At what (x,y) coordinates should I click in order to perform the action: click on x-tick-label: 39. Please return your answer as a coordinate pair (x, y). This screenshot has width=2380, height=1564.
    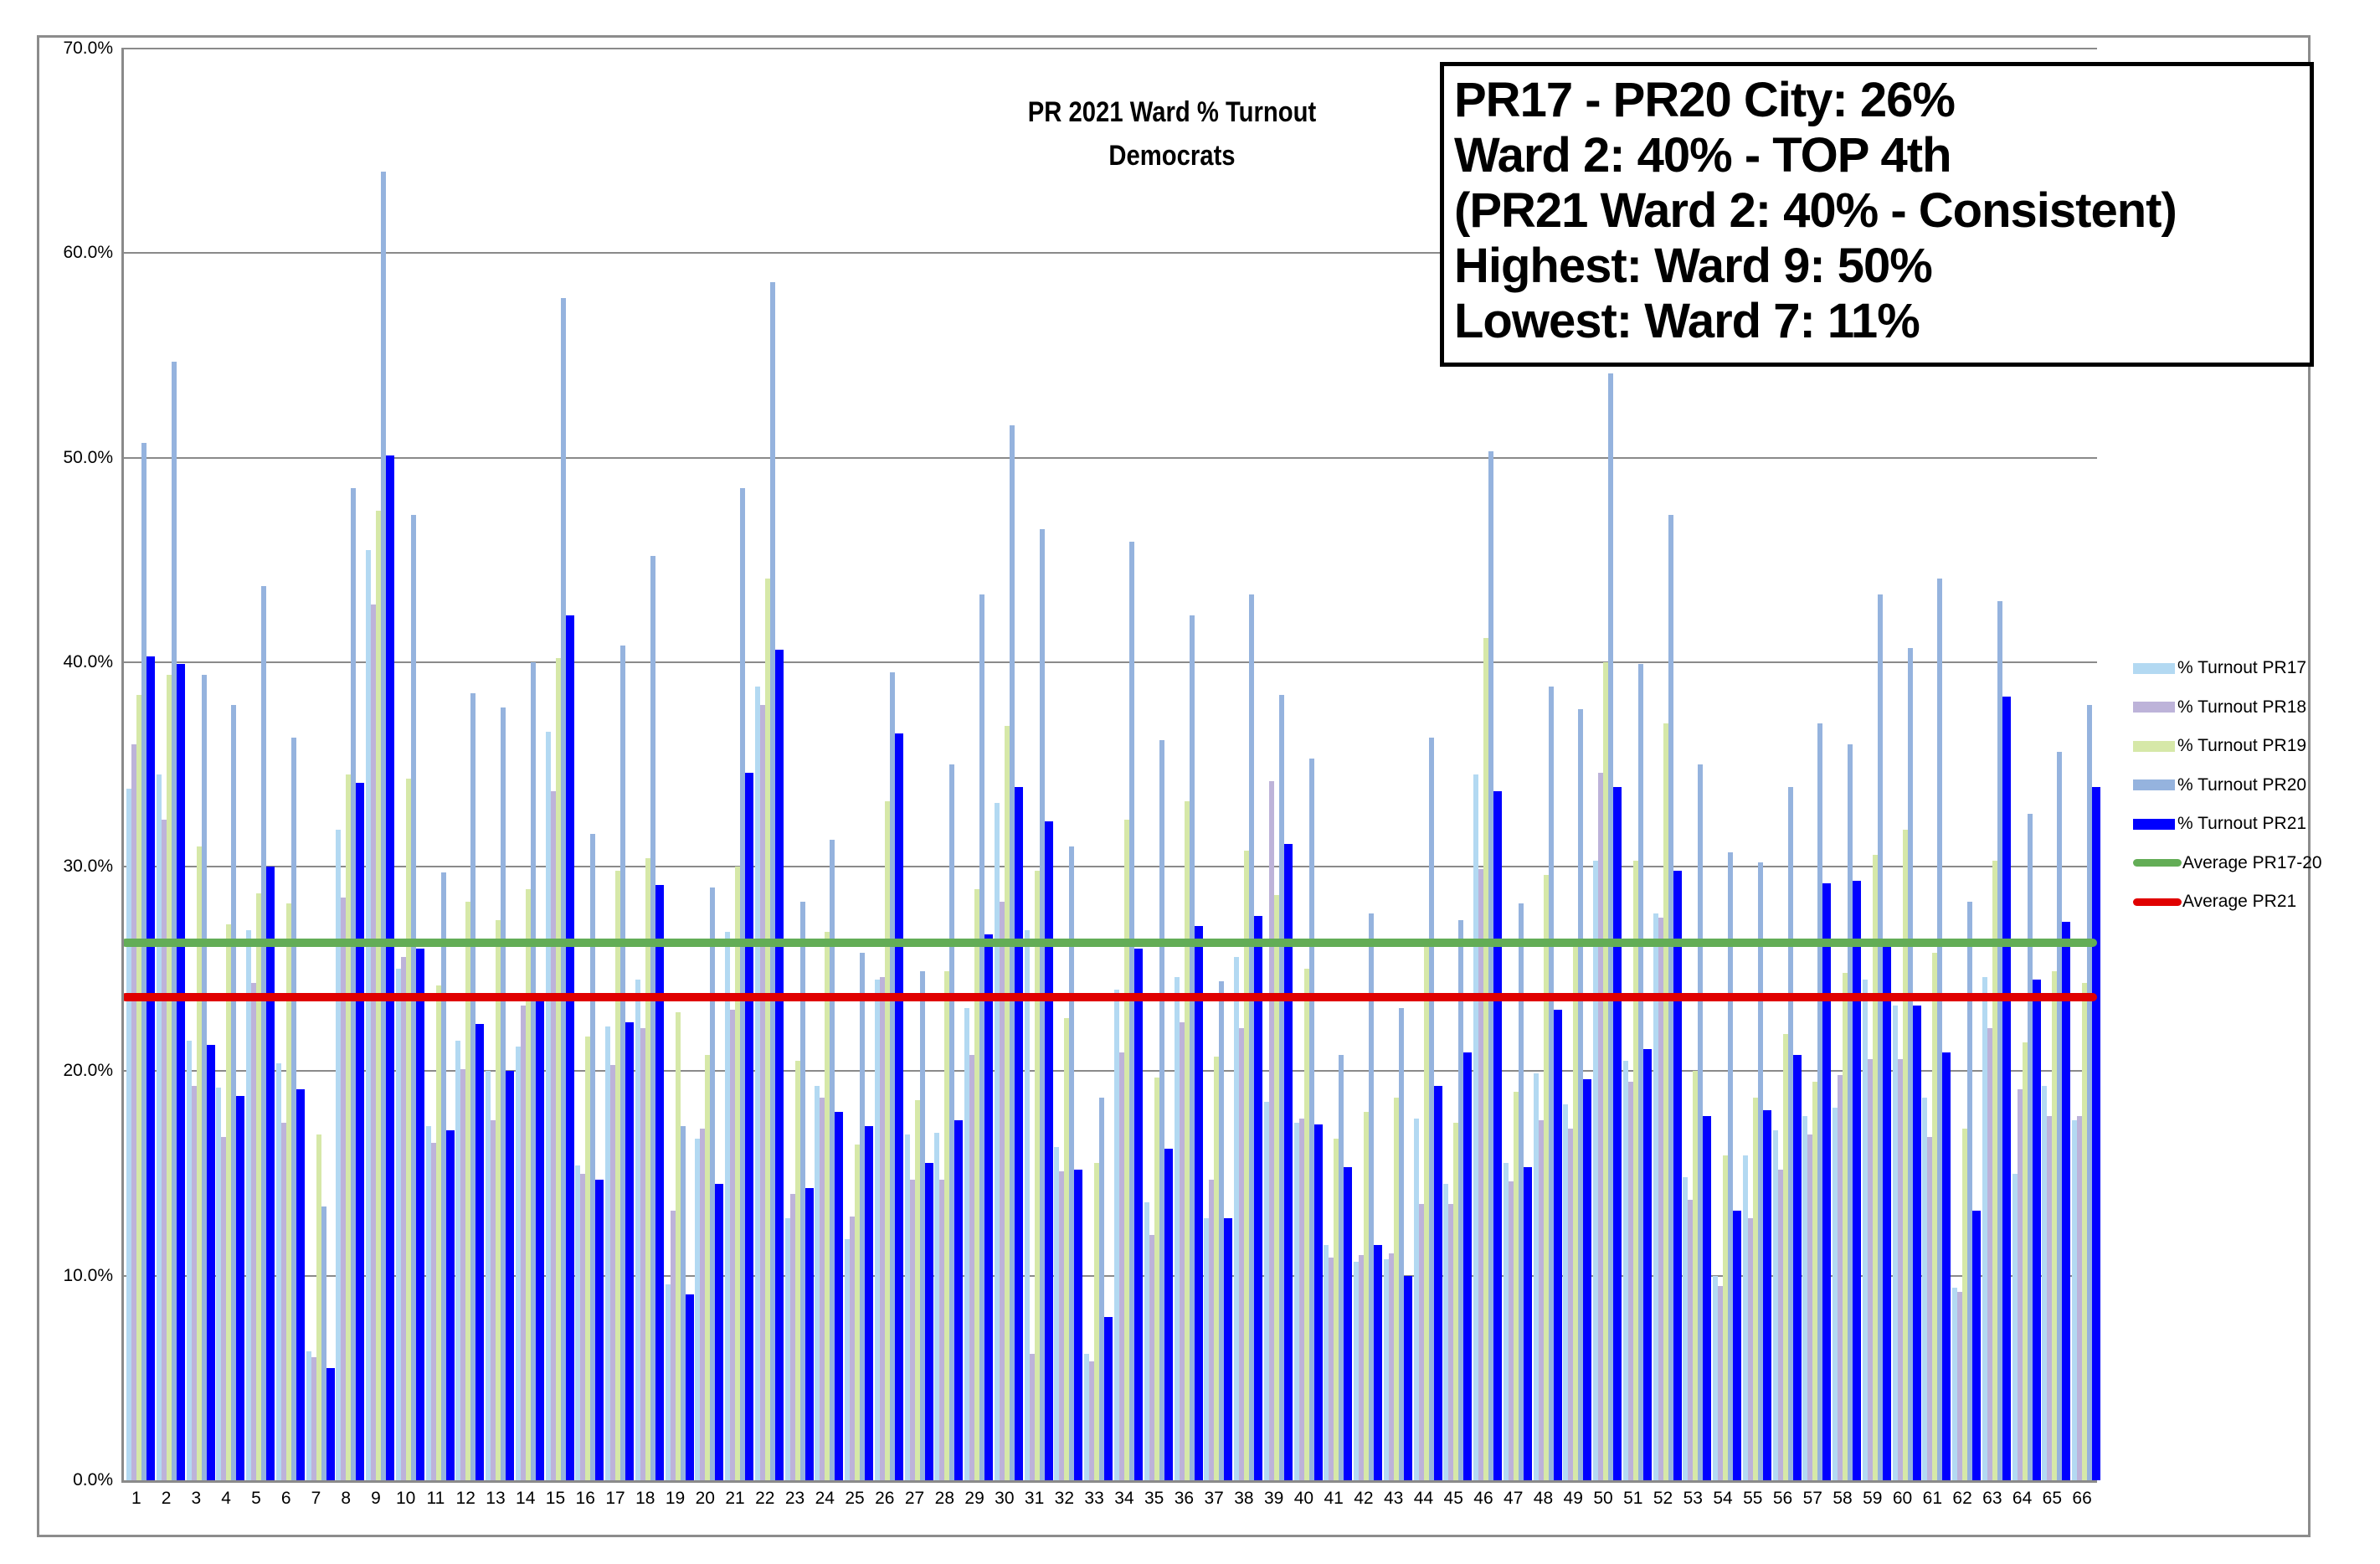
    Looking at the image, I should click on (1273, 1498).